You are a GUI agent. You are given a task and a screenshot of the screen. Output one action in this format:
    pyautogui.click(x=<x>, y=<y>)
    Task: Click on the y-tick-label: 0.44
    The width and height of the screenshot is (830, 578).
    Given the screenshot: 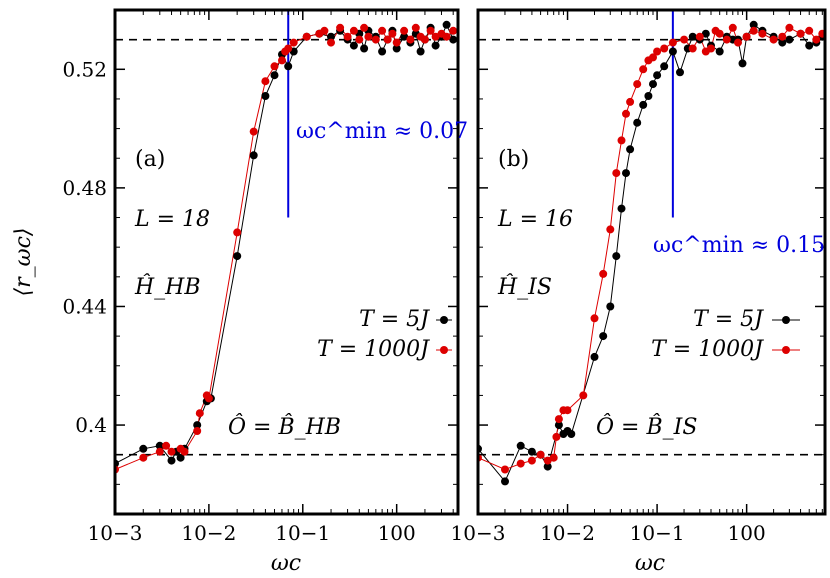 What is the action you would take?
    pyautogui.click(x=84, y=306)
    